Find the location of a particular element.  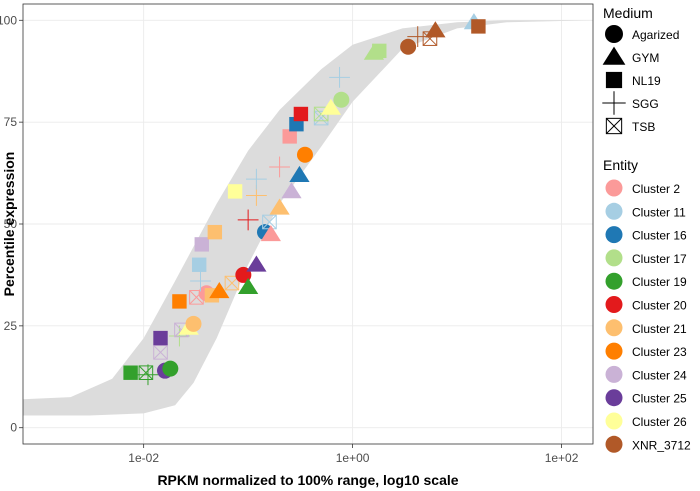

legend-medium-item-nl19: NL19 is located at coordinates (633, 80).